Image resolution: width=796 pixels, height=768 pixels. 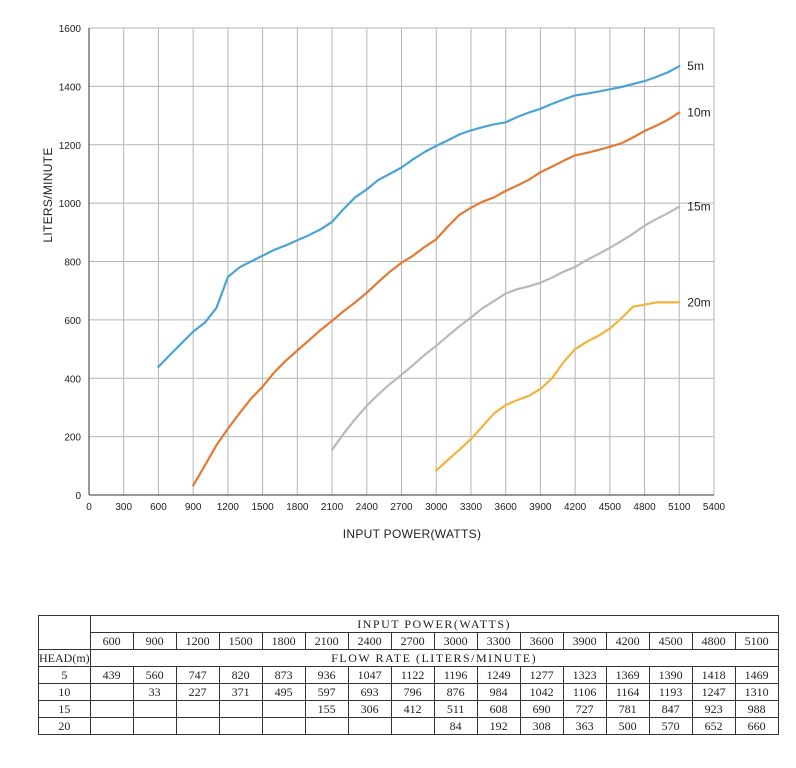 What do you see at coordinates (72, 379) in the screenshot?
I see `y-tick-label: 400` at bounding box center [72, 379].